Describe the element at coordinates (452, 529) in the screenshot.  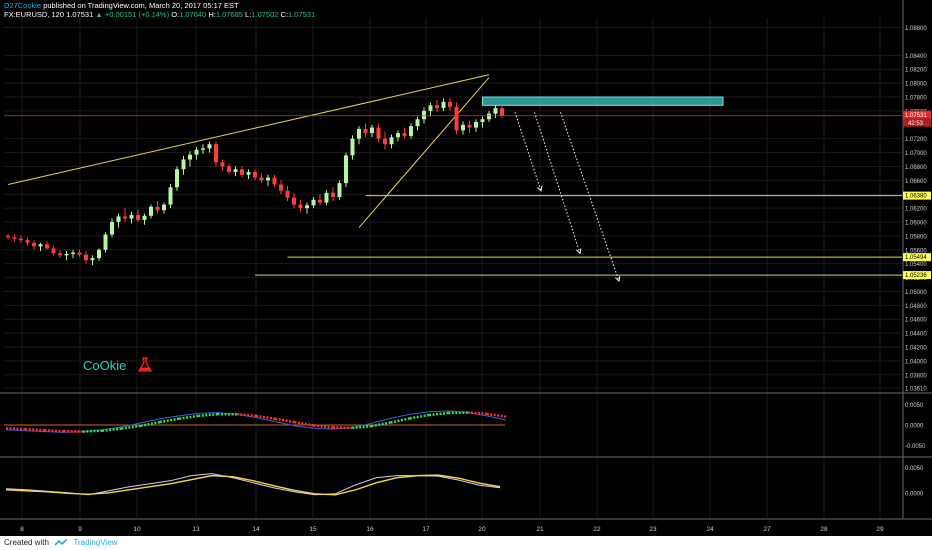
I see `time-axis: 8 9 10 13 14 15 16 17 20 21 22 23 24 27 28 29` at that location.